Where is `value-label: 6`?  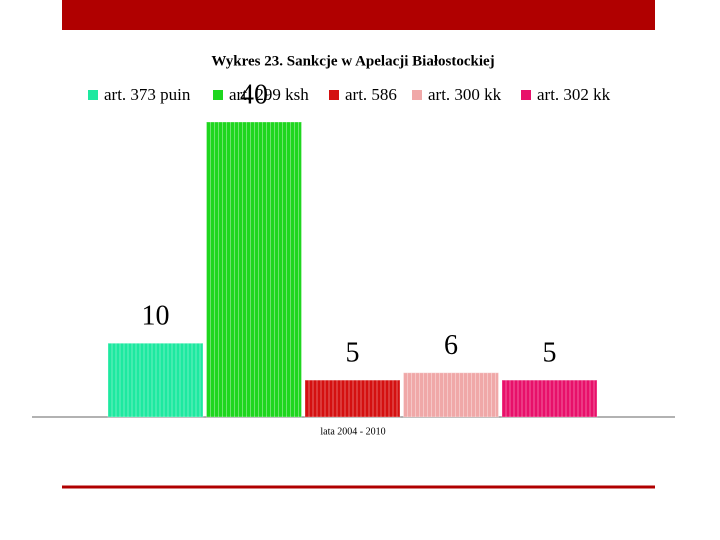
value-label: 6 is located at coordinates (451, 345).